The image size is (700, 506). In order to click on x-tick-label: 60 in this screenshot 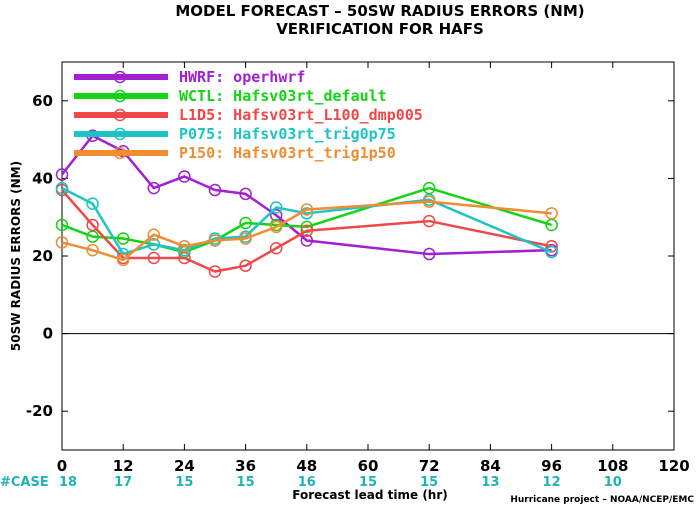, I will do `click(368, 466)`.